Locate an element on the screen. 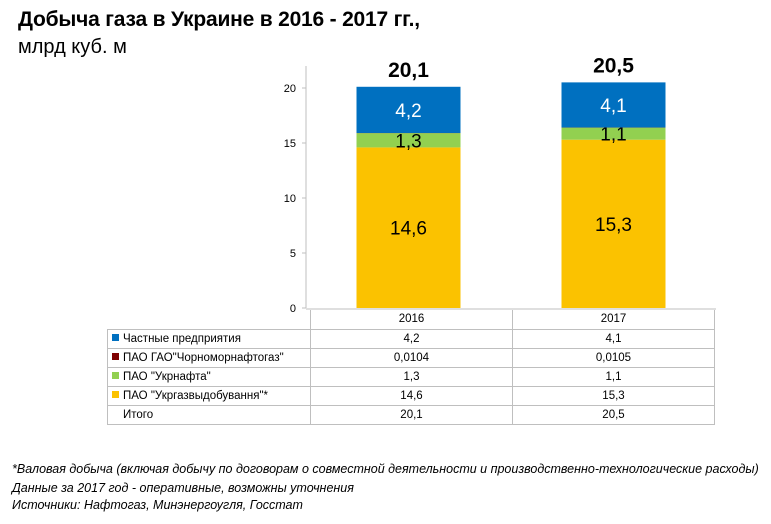 This screenshot has height=524, width=771. table-row-label: ПАО "Укрнафта" is located at coordinates (209, 376).